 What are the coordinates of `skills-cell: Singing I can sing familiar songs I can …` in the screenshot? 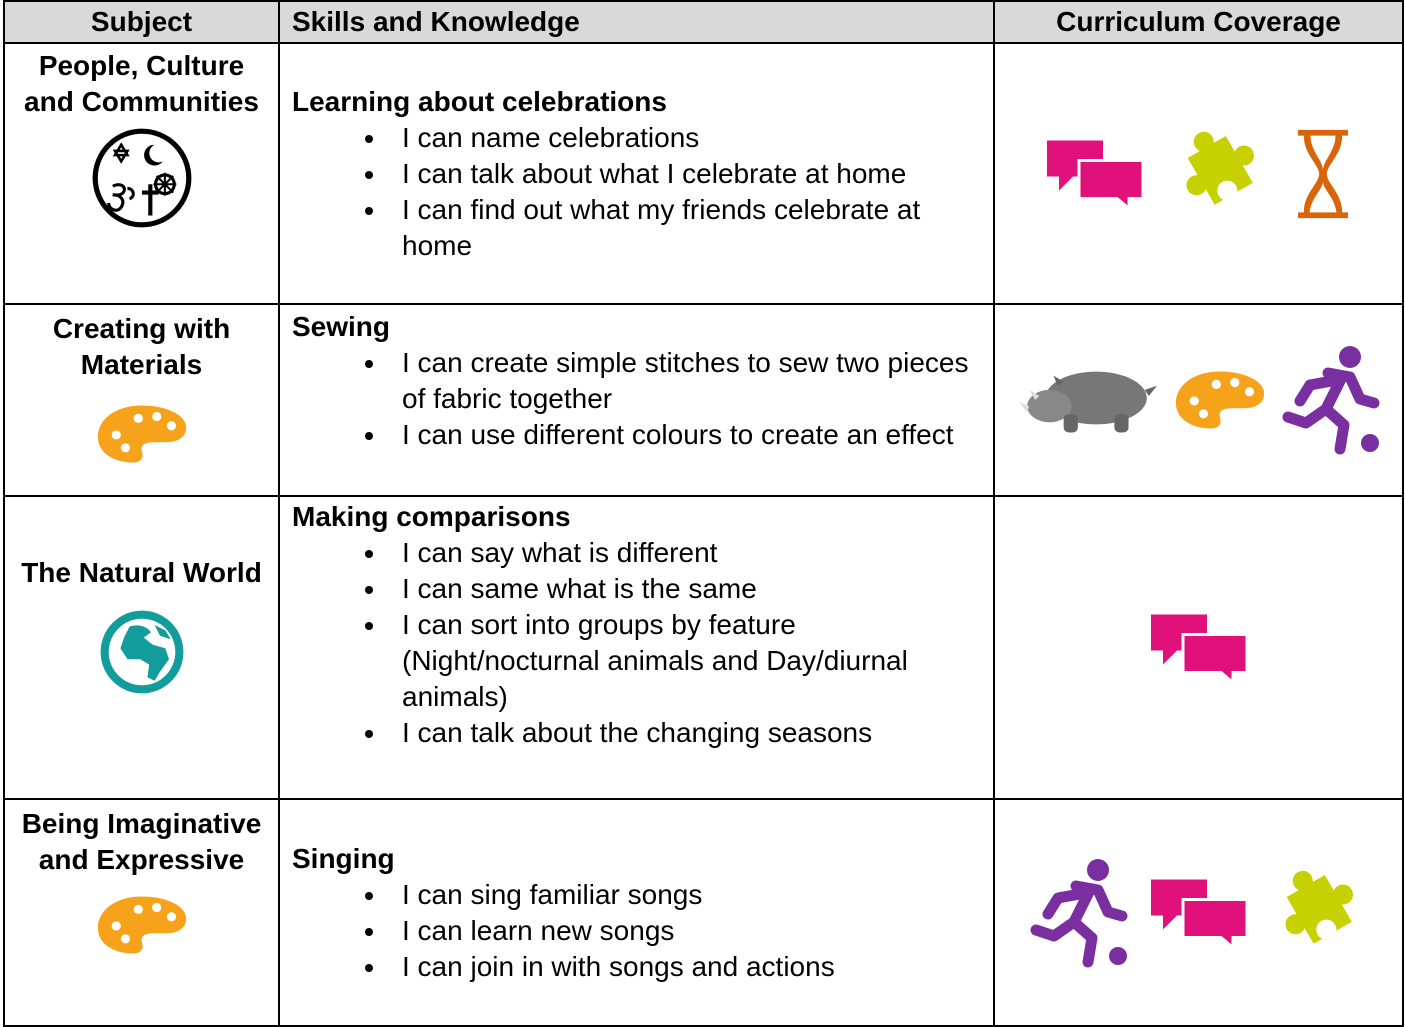 It's located at (636, 912).